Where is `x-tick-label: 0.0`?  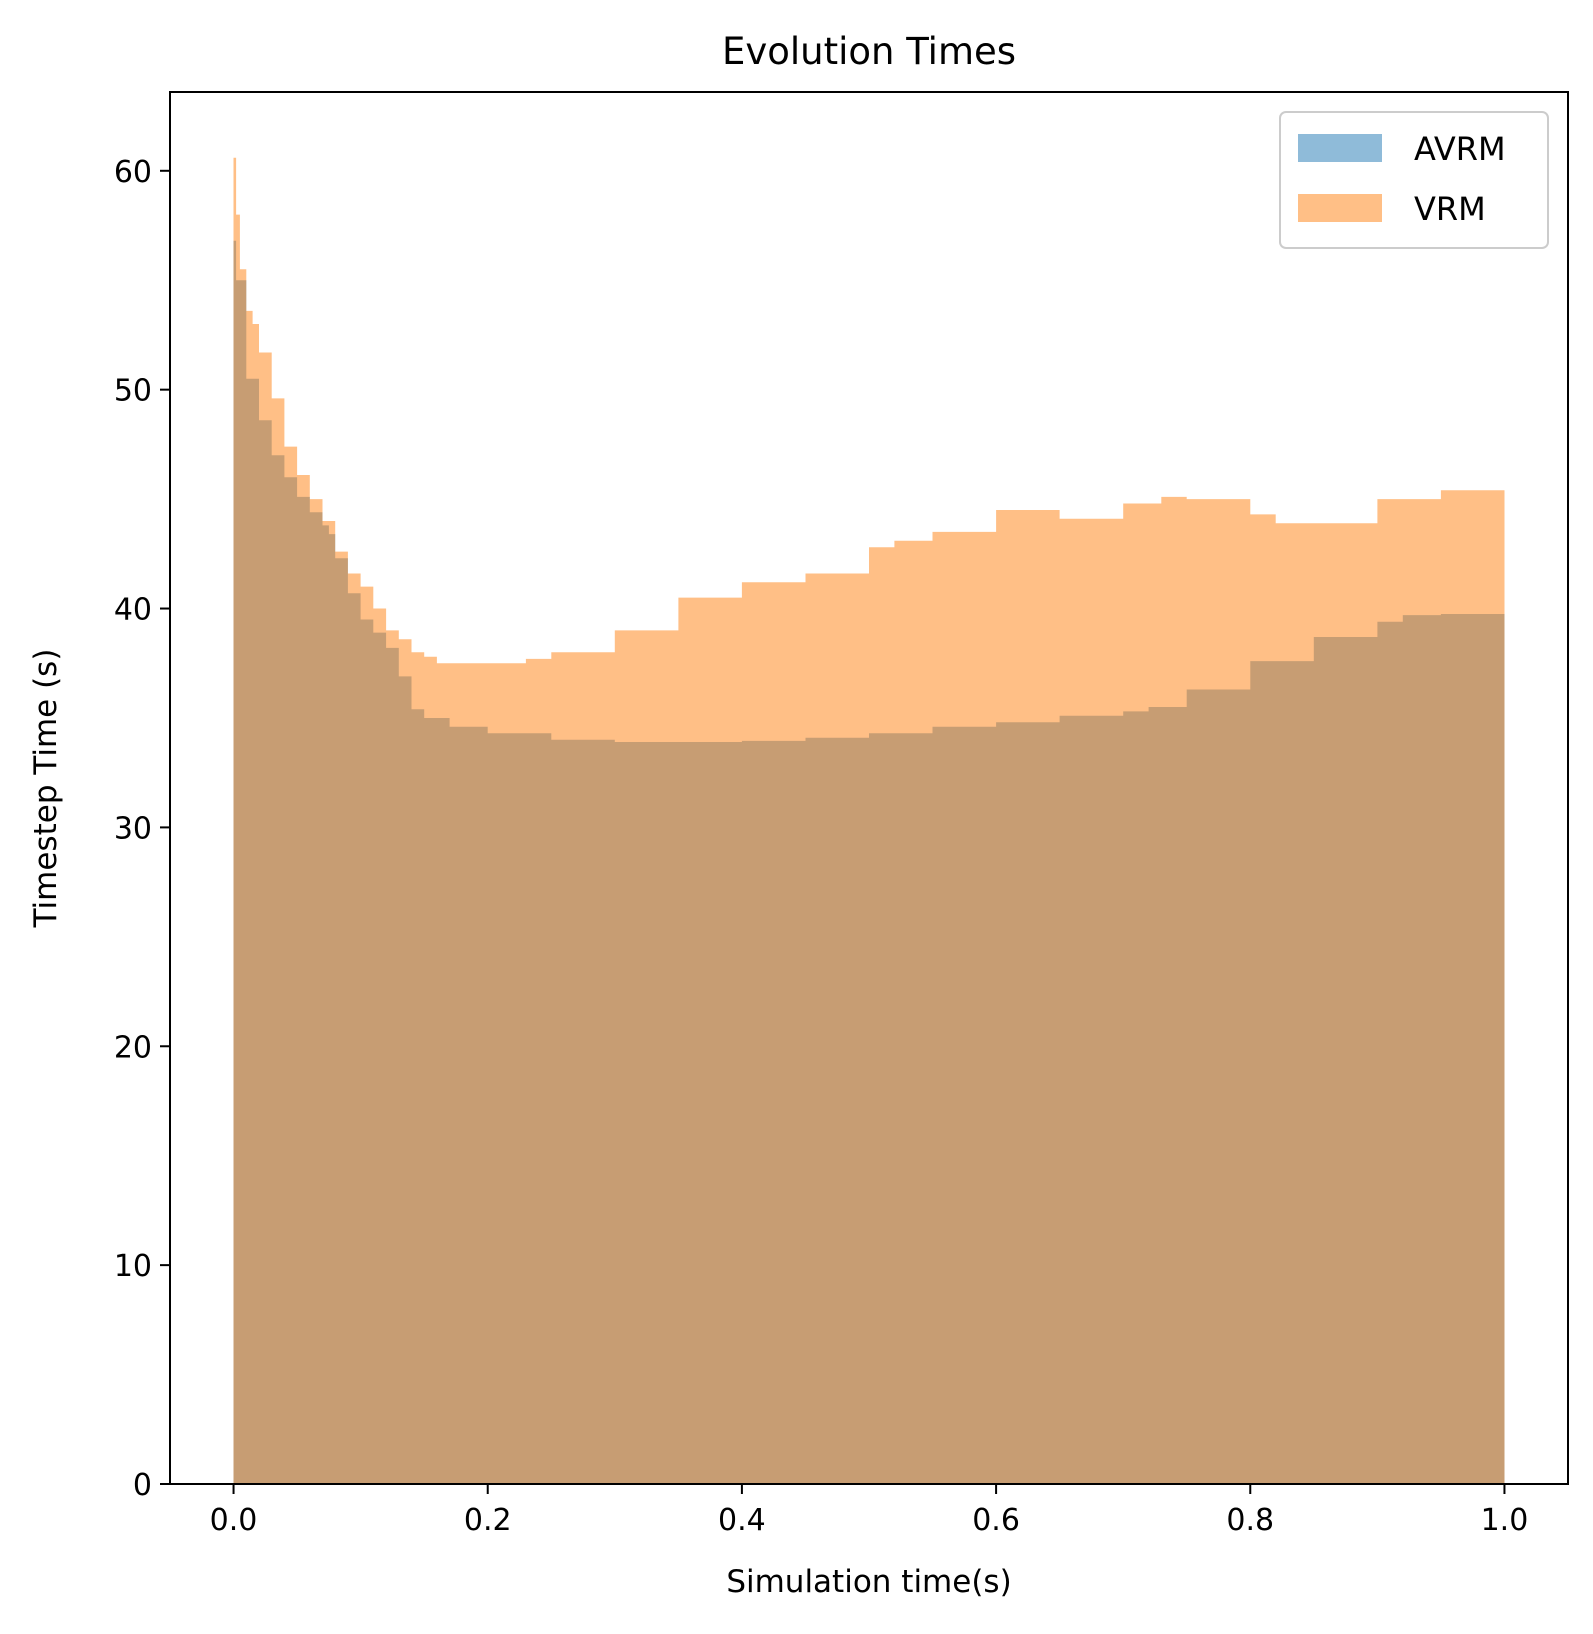 x-tick-label: 0.0 is located at coordinates (234, 1520).